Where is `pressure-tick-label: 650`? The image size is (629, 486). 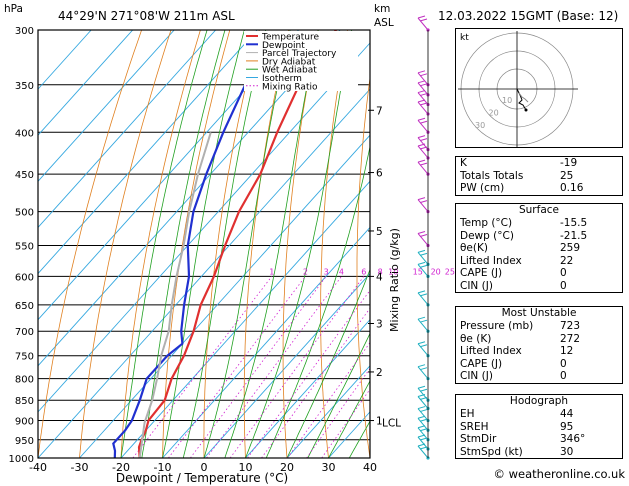 pressure-tick-label: 650 is located at coordinates (24, 306).